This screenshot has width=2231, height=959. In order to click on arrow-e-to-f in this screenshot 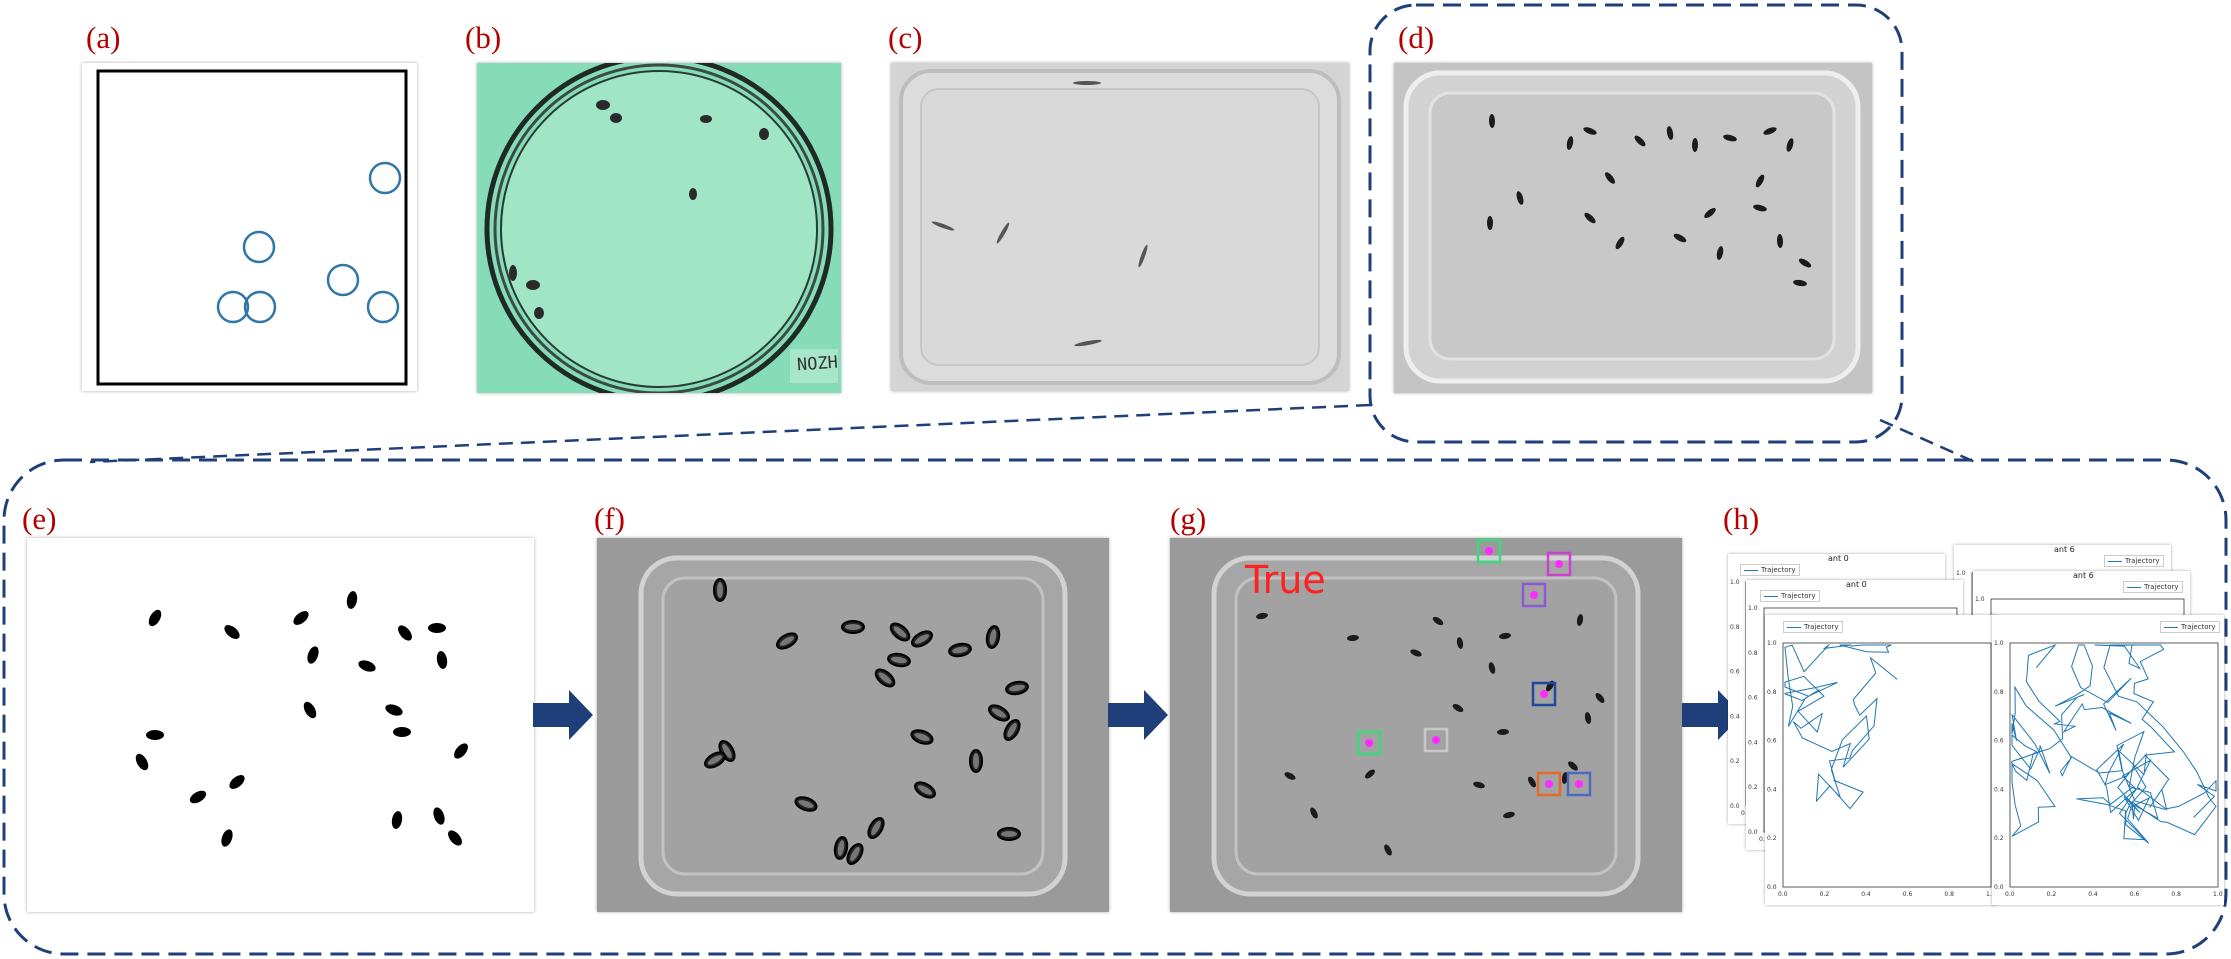, I will do `click(563, 715)`.